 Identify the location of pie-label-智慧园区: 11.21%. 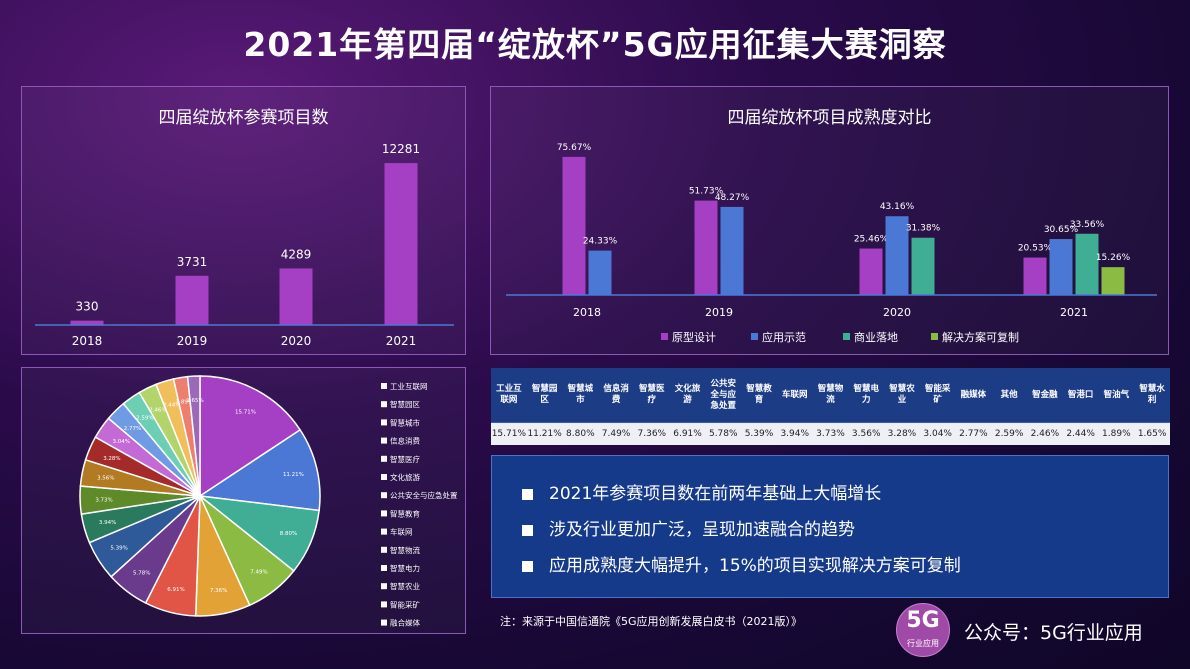
(293, 475).